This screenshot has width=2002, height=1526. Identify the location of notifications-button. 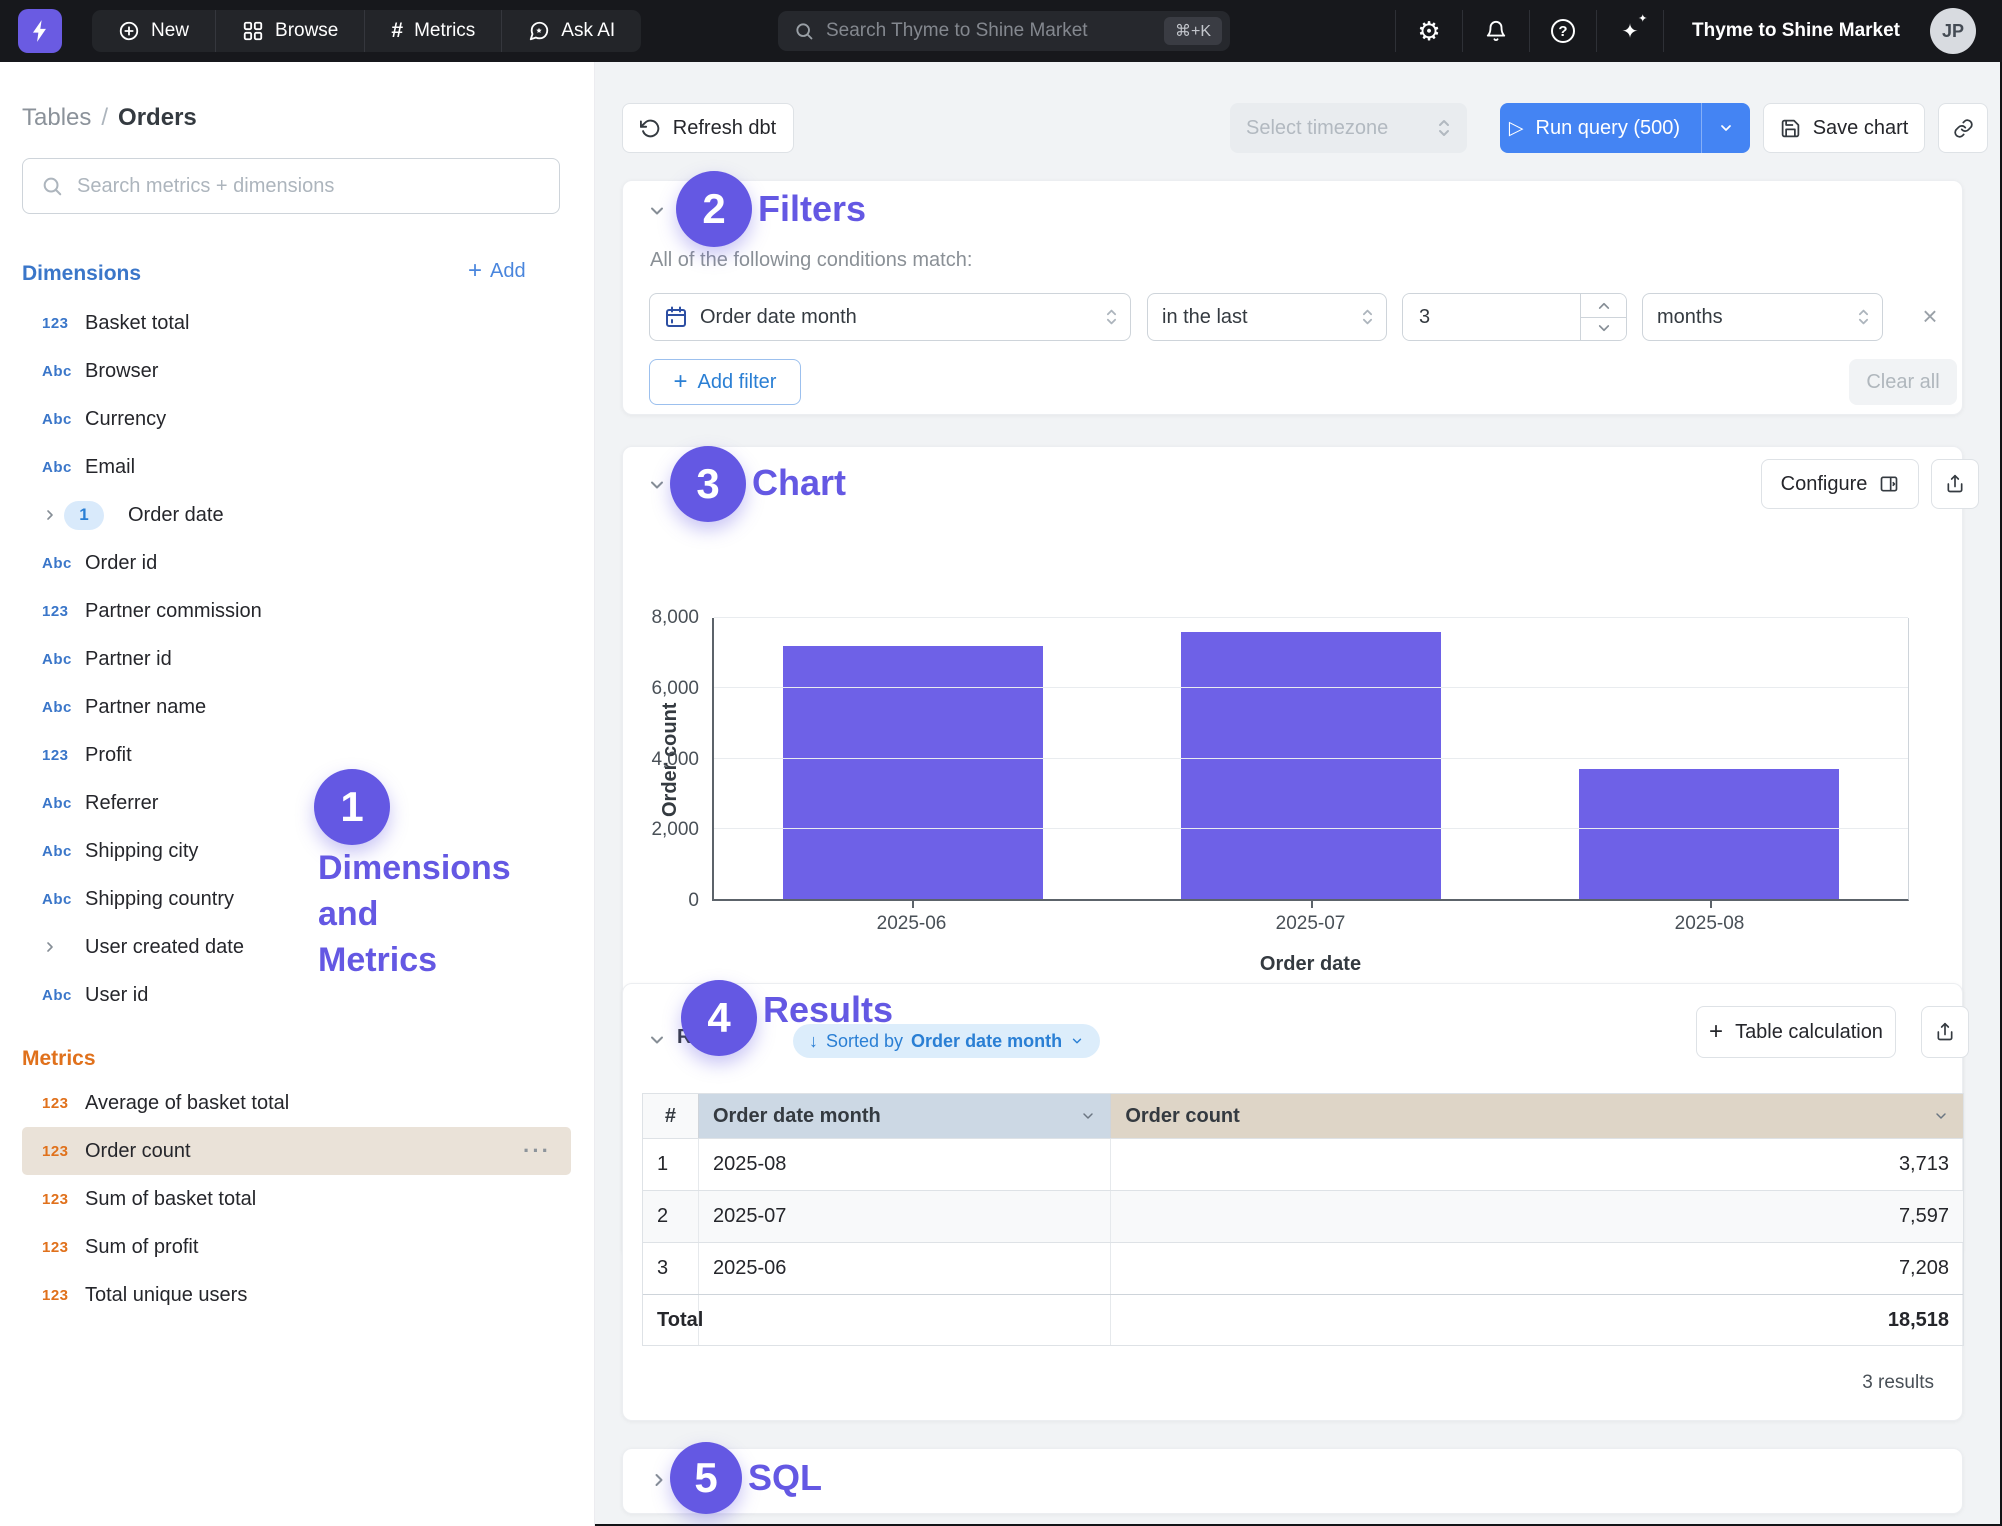
(1495, 31).